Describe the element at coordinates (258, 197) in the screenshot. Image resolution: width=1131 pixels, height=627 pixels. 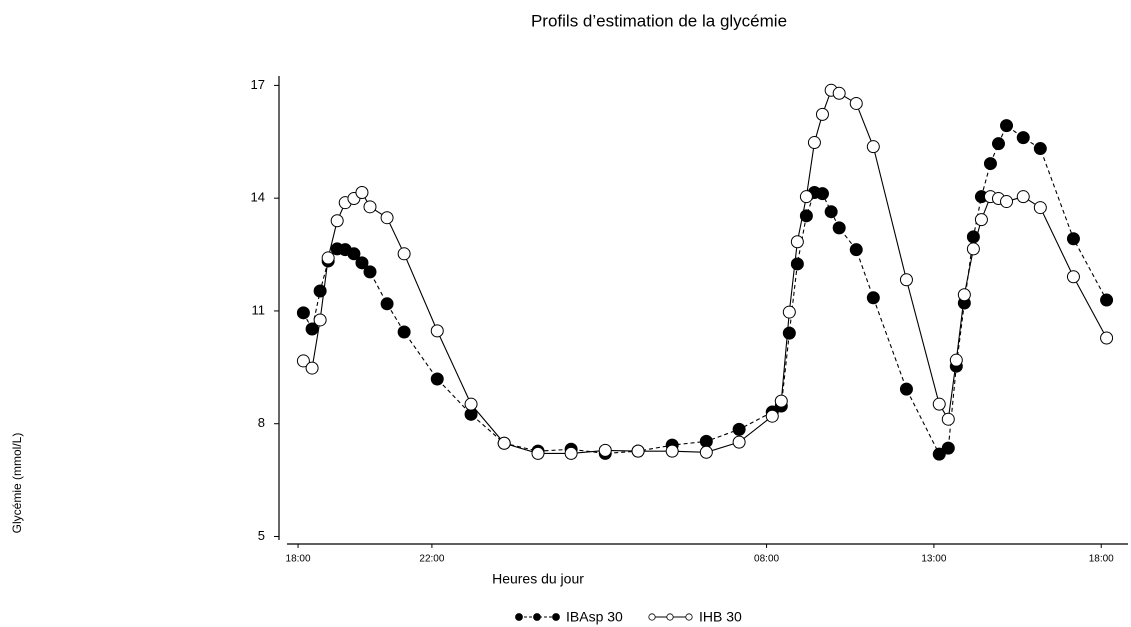
I see `y-tick-label: 14` at that location.